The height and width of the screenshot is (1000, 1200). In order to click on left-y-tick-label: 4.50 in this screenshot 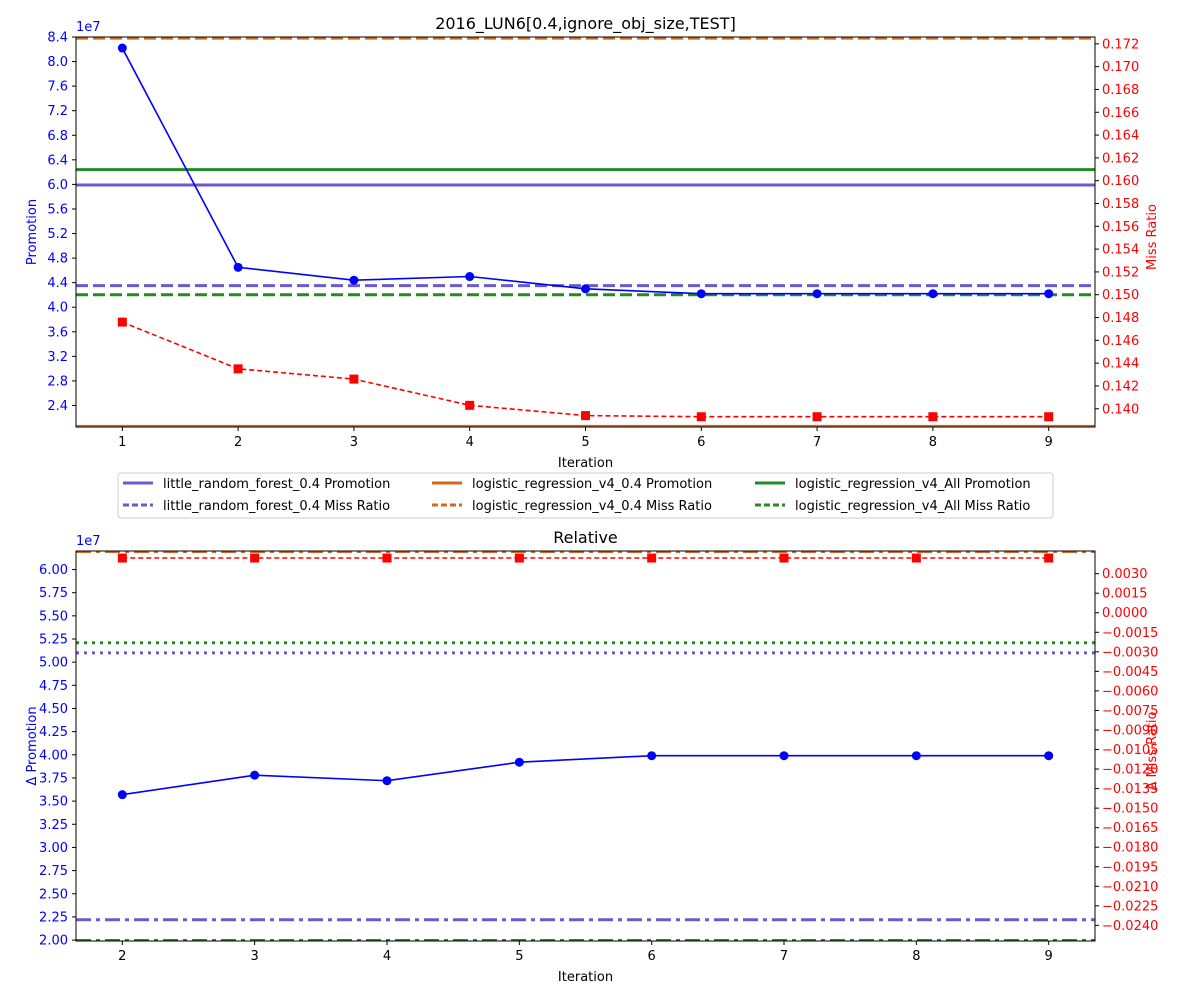, I will do `click(53, 709)`.